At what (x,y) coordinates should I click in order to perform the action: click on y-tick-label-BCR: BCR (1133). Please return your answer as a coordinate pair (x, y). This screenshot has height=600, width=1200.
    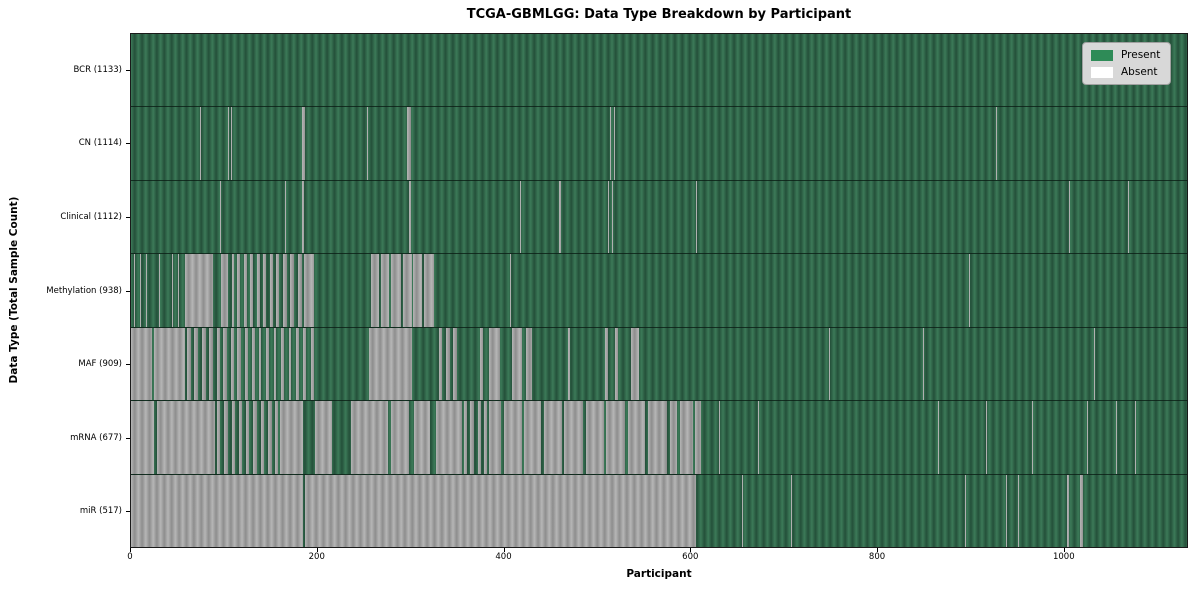
    Looking at the image, I should click on (98, 69).